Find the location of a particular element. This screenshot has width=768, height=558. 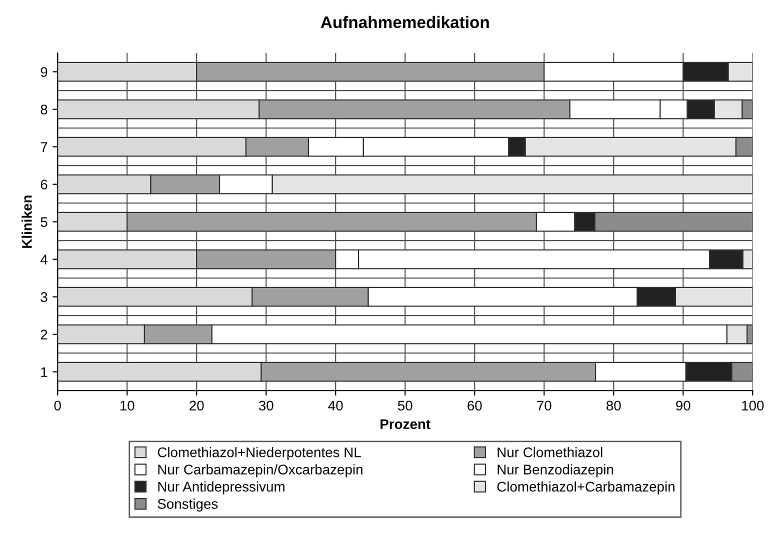

x-tick-label: 20 is located at coordinates (197, 405).